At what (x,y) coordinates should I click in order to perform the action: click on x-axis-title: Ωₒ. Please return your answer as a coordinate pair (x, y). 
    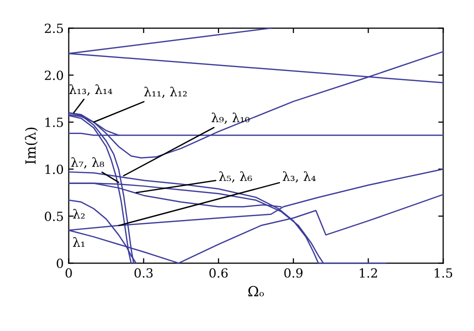
    Looking at the image, I should click on (256, 291).